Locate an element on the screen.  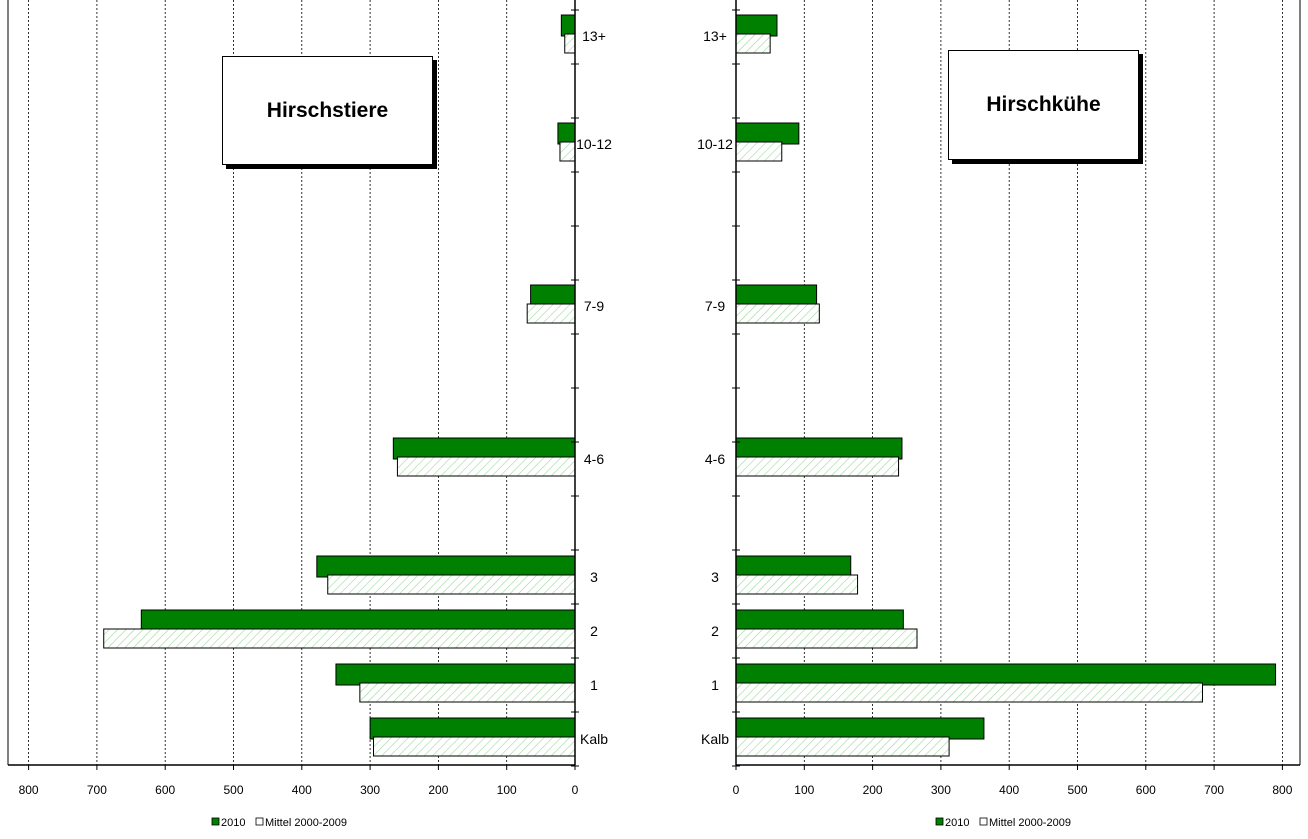
left-chart-title: Hirschstiere is located at coordinates (327, 110).